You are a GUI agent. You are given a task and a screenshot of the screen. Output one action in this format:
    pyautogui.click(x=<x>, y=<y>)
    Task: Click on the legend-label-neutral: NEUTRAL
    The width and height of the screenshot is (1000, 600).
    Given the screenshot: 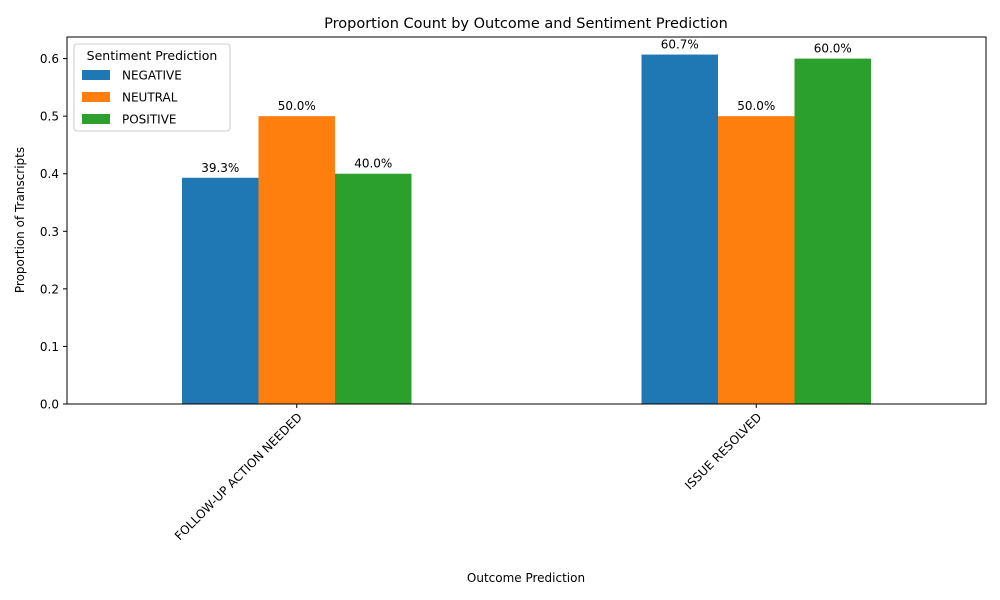 What is the action you would take?
    pyautogui.click(x=150, y=98)
    